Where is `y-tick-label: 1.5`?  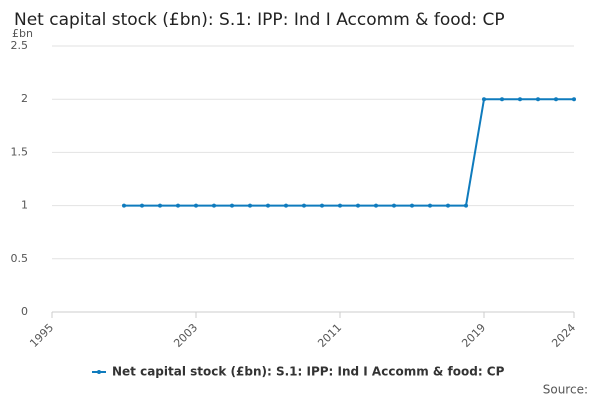
y-tick-label: 1.5 is located at coordinates (20, 151).